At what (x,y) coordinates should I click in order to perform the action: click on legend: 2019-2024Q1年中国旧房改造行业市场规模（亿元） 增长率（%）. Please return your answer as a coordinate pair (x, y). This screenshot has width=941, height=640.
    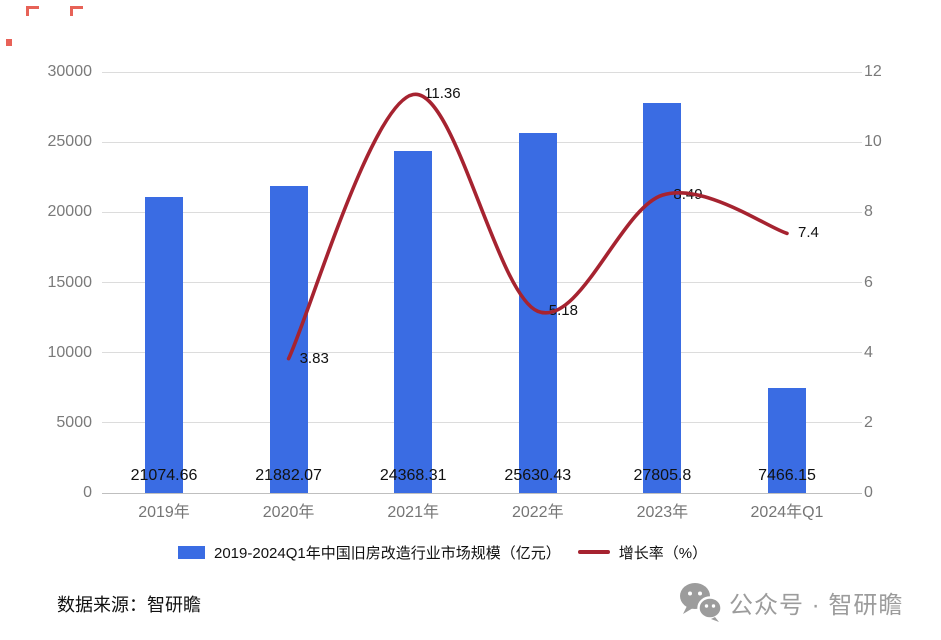
    Looking at the image, I should click on (442, 552).